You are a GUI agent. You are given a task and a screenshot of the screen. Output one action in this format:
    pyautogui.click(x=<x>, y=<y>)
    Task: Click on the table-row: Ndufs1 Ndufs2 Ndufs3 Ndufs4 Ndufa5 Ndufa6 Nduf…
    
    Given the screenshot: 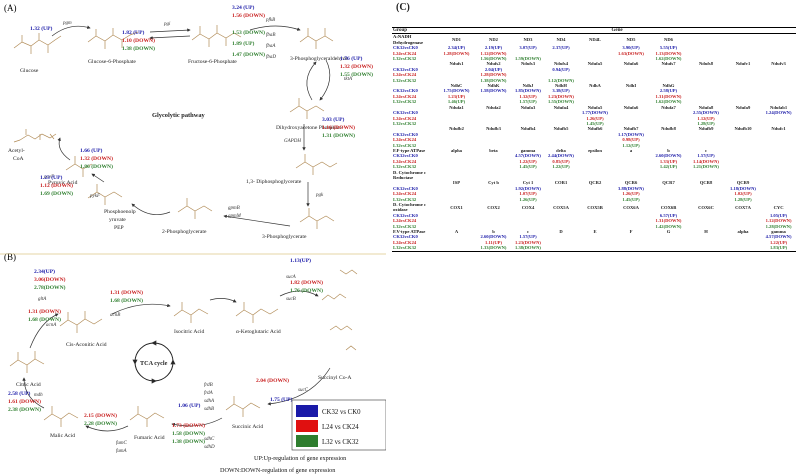 What is the action you would take?
    pyautogui.click(x=594, y=63)
    